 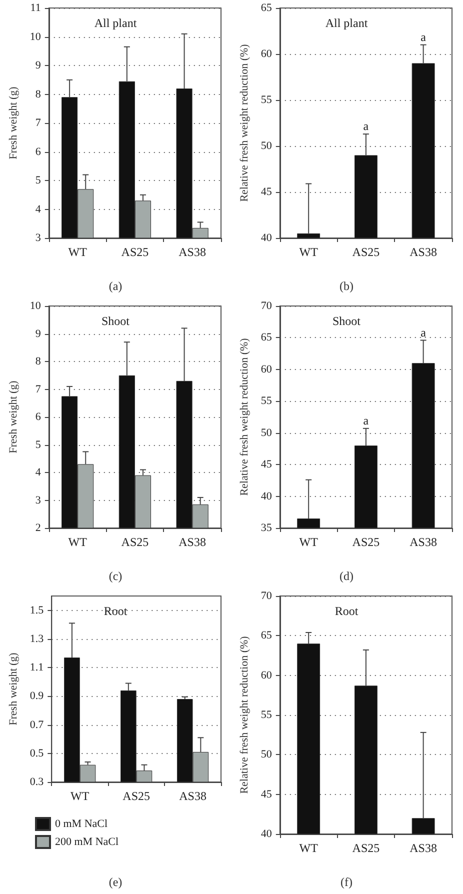 What do you see at coordinates (81, 824) in the screenshot?
I see `legend-label: 0 mM NaCl` at bounding box center [81, 824].